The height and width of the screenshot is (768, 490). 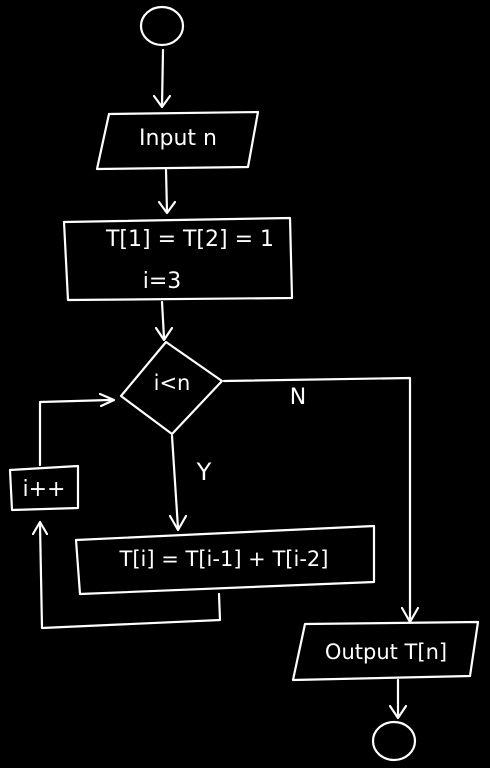 I want to click on arrow-loop-to-increment, so click(x=130, y=576).